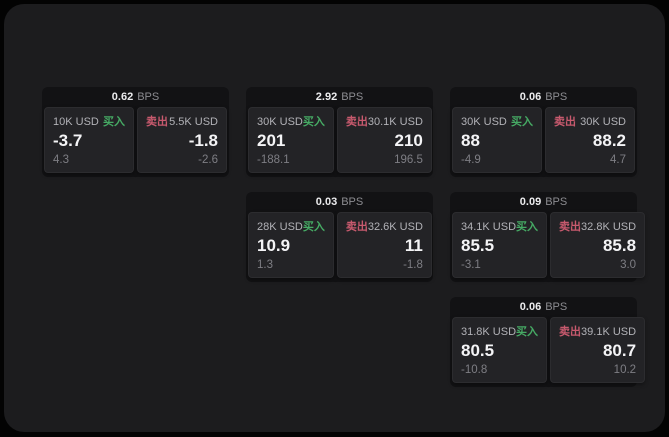 Image resolution: width=669 pixels, height=437 pixels. I want to click on buy-amount: 31.8K USD, so click(489, 332).